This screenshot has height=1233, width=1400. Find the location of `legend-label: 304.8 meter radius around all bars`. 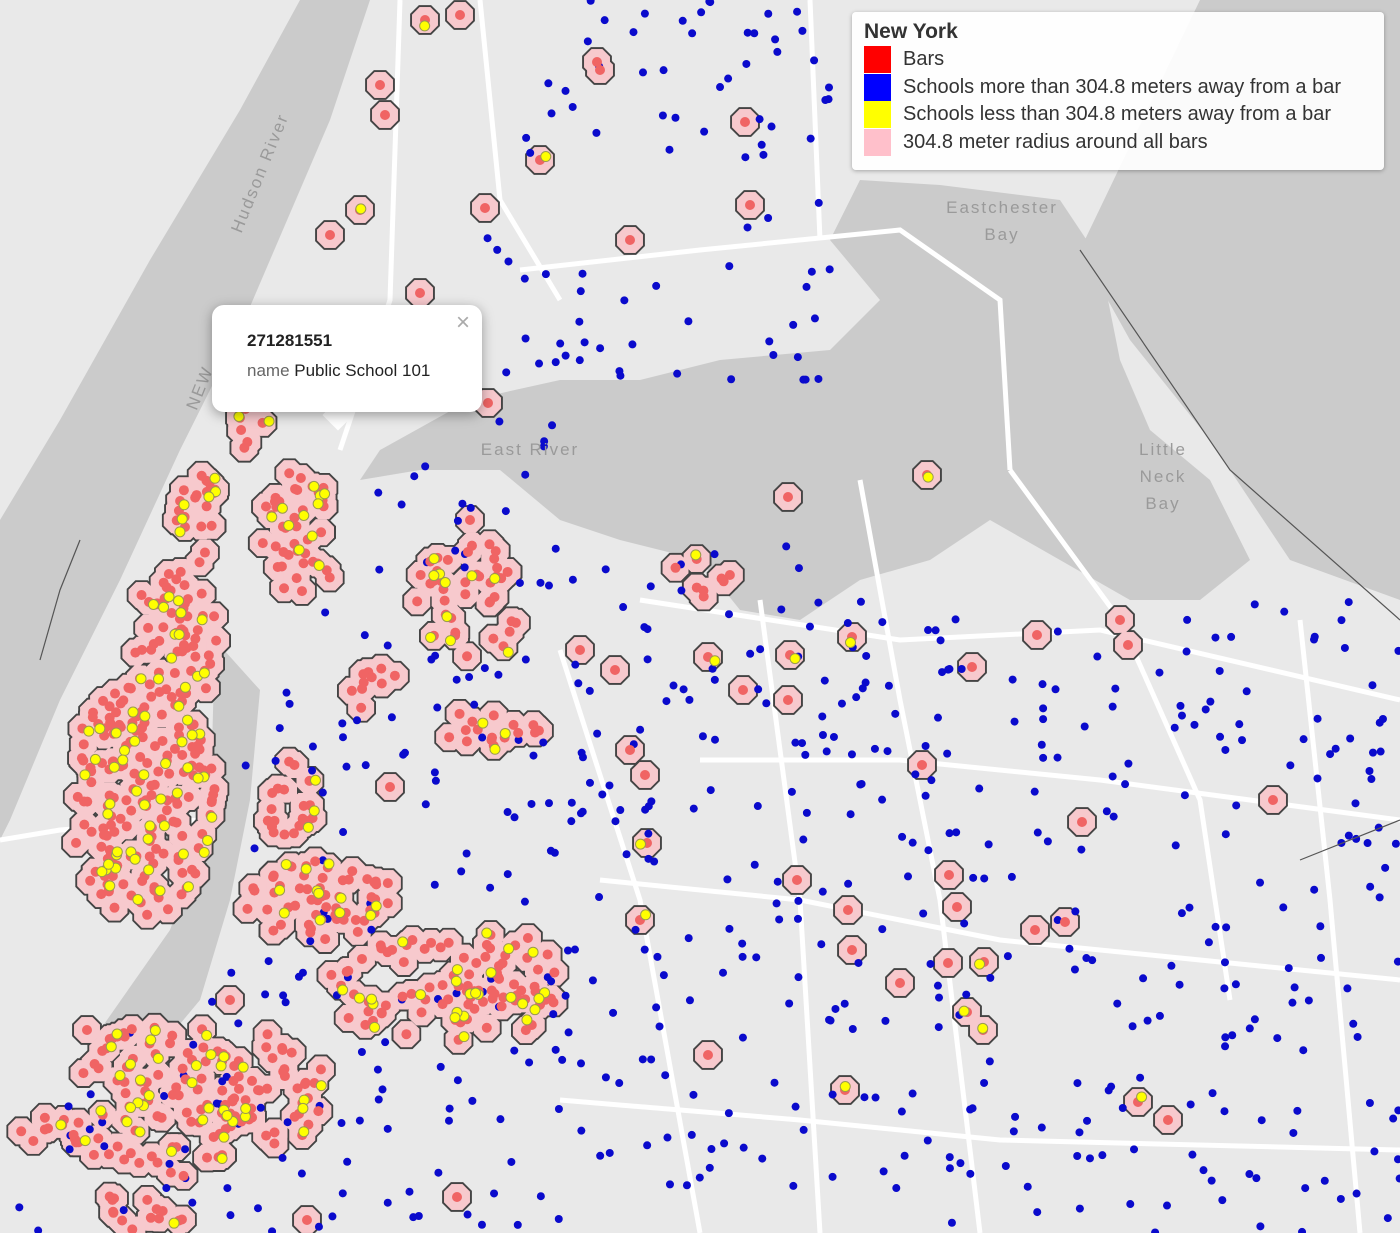

legend-label: 304.8 meter radius around all bars is located at coordinates (1055, 141).